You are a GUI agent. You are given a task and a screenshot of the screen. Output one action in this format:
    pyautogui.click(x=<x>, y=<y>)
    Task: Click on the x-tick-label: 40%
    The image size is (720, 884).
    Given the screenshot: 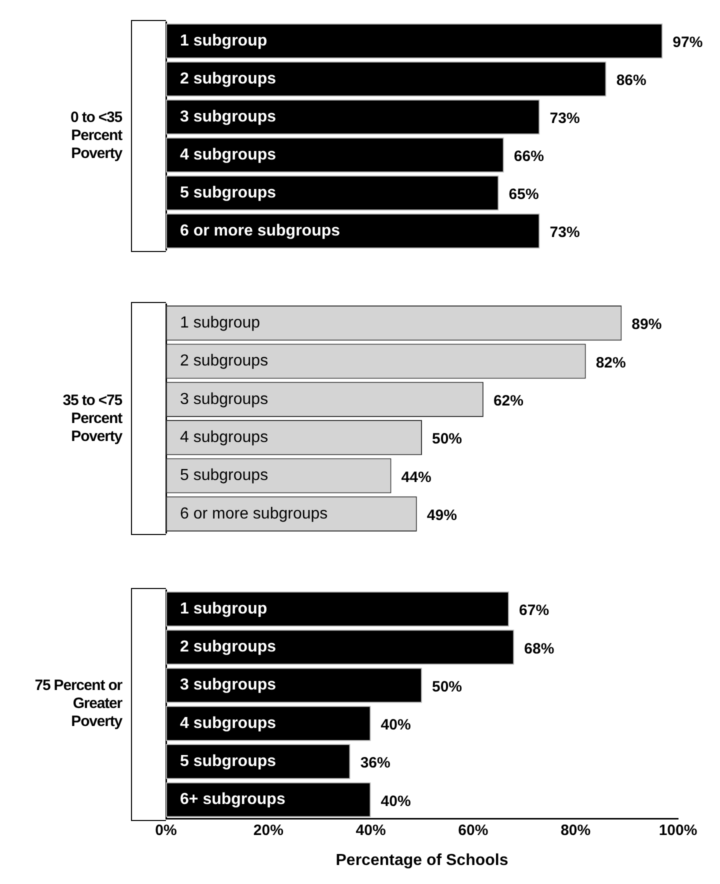 What is the action you would take?
    pyautogui.click(x=371, y=830)
    